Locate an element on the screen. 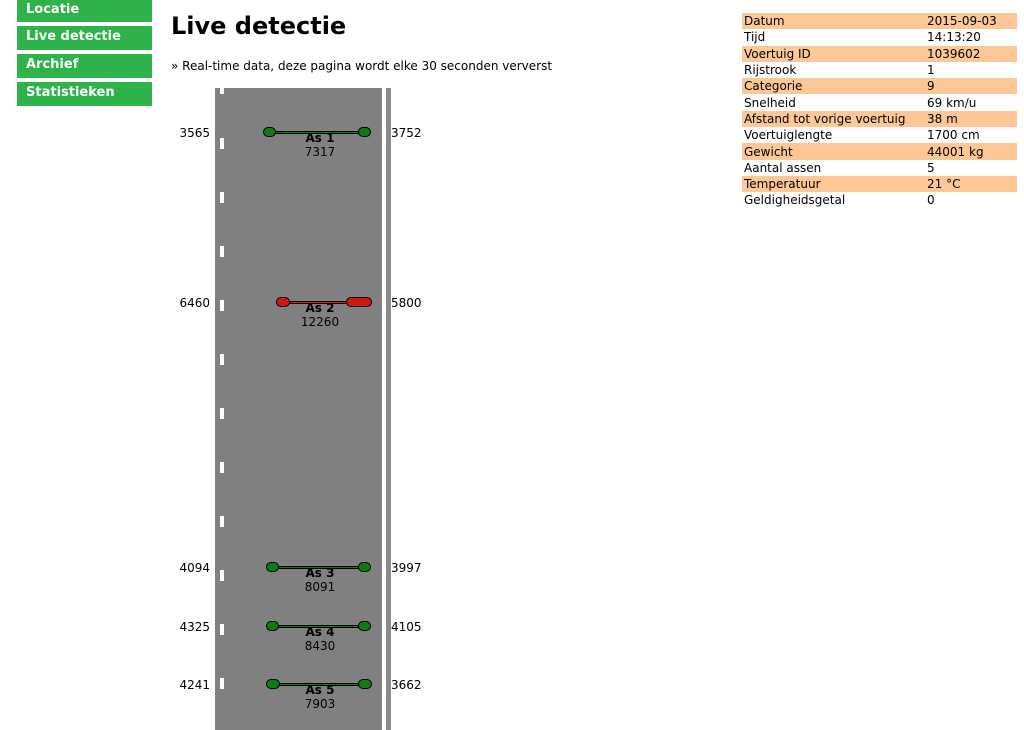 The image size is (1024, 730). info-key: Geldigheidsgetal is located at coordinates (795, 200).